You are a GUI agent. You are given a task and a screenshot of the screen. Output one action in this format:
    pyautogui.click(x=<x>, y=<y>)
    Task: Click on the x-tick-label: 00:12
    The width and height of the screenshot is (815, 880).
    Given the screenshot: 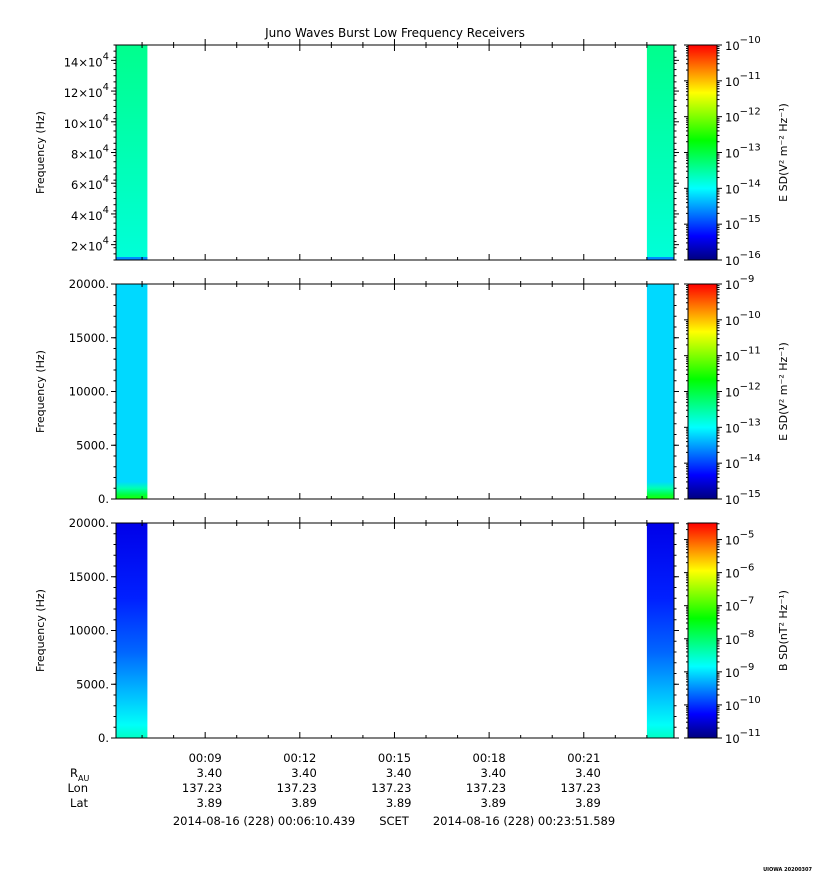 What is the action you would take?
    pyautogui.click(x=299, y=758)
    